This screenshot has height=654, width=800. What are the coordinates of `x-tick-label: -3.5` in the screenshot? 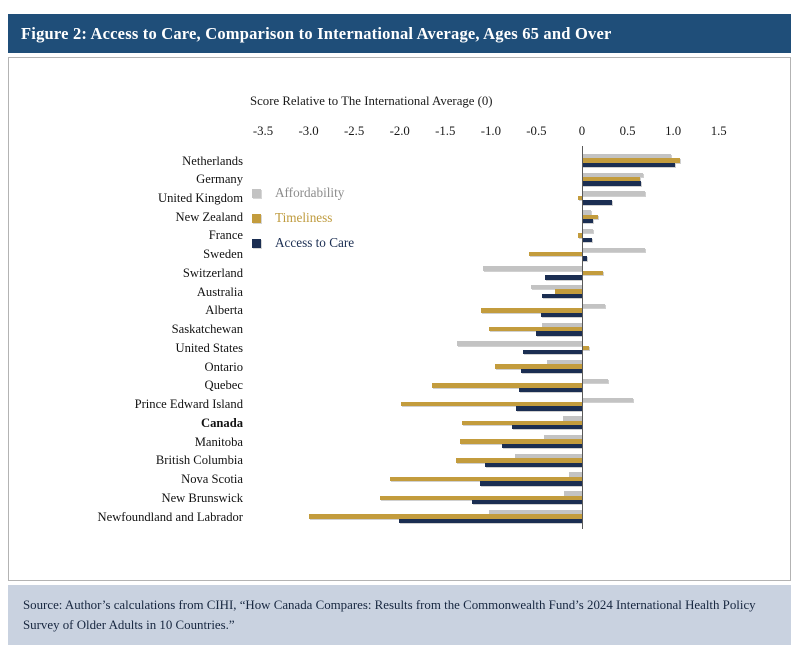 It's located at (263, 131).